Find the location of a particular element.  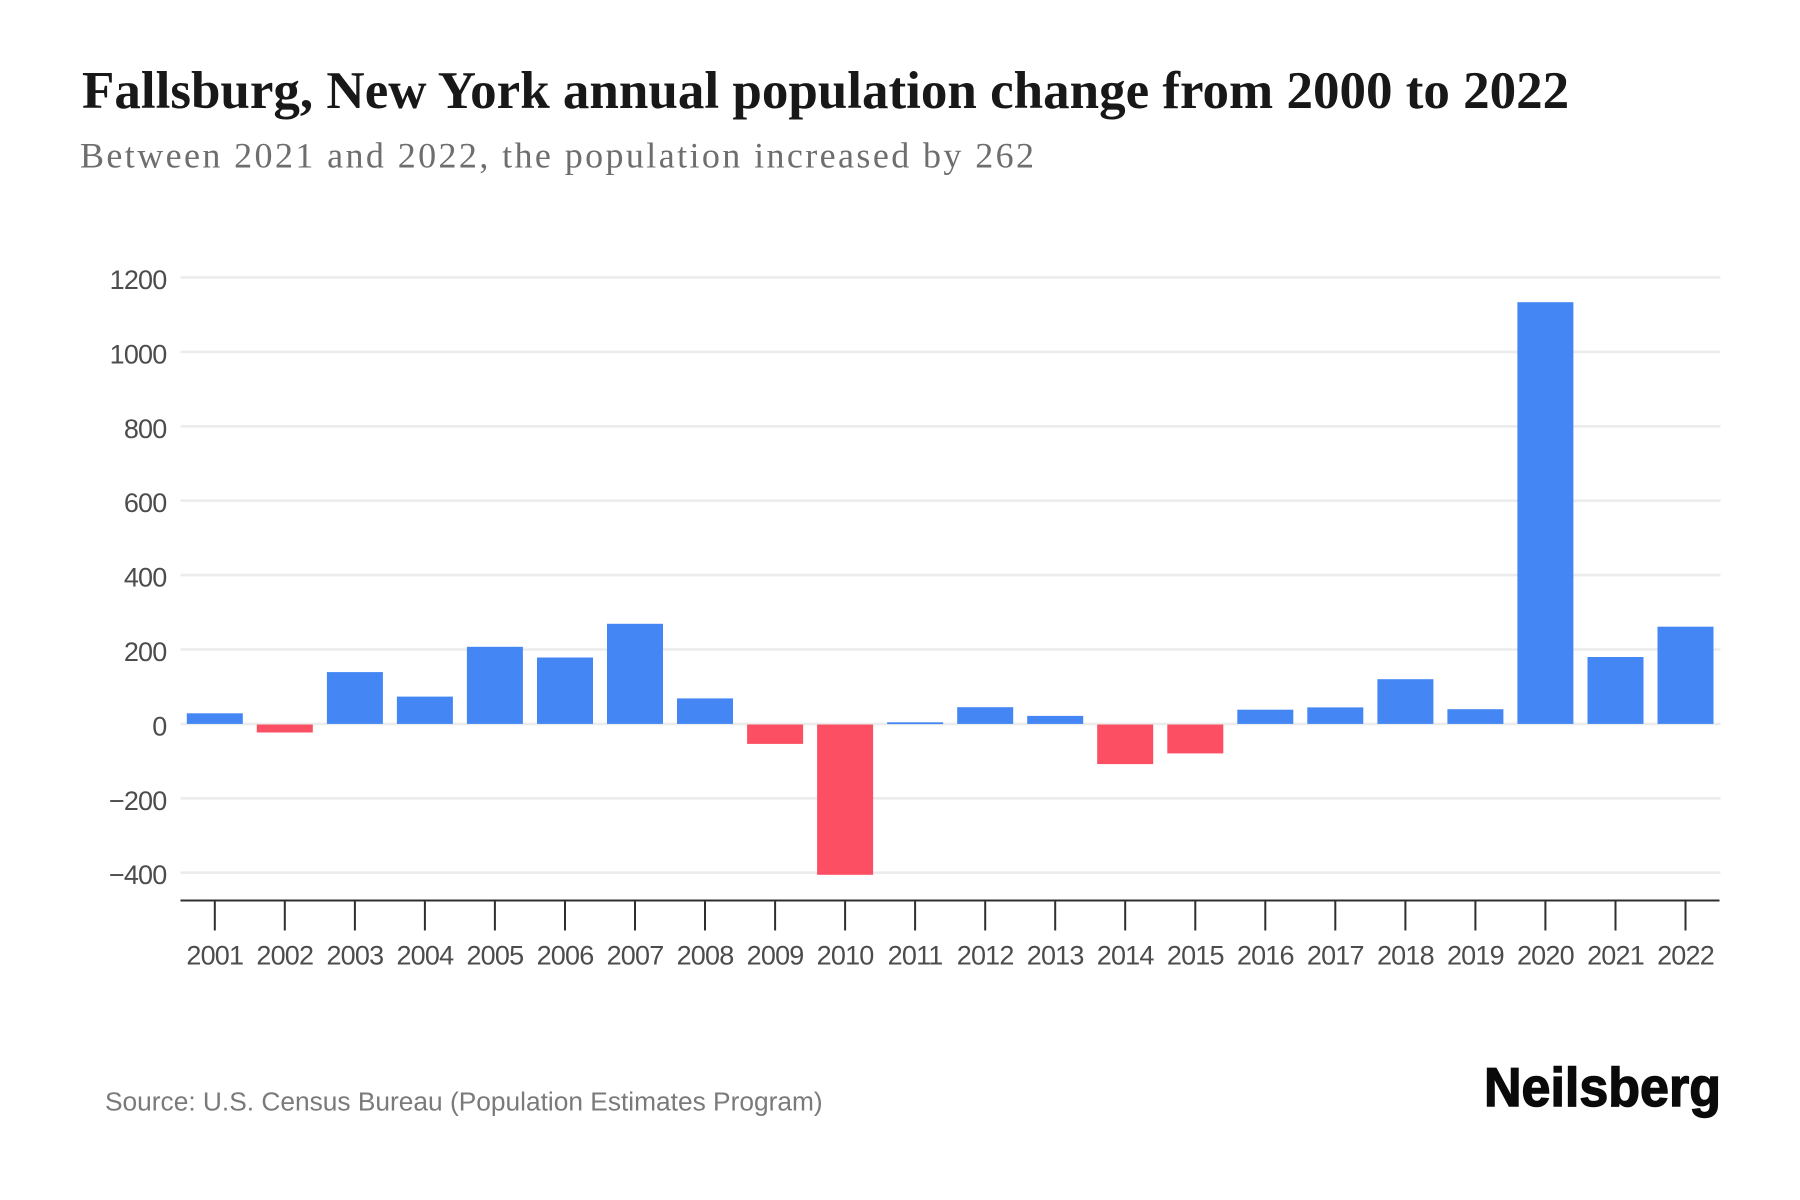

svg-text: 2011 is located at coordinates (915, 956).